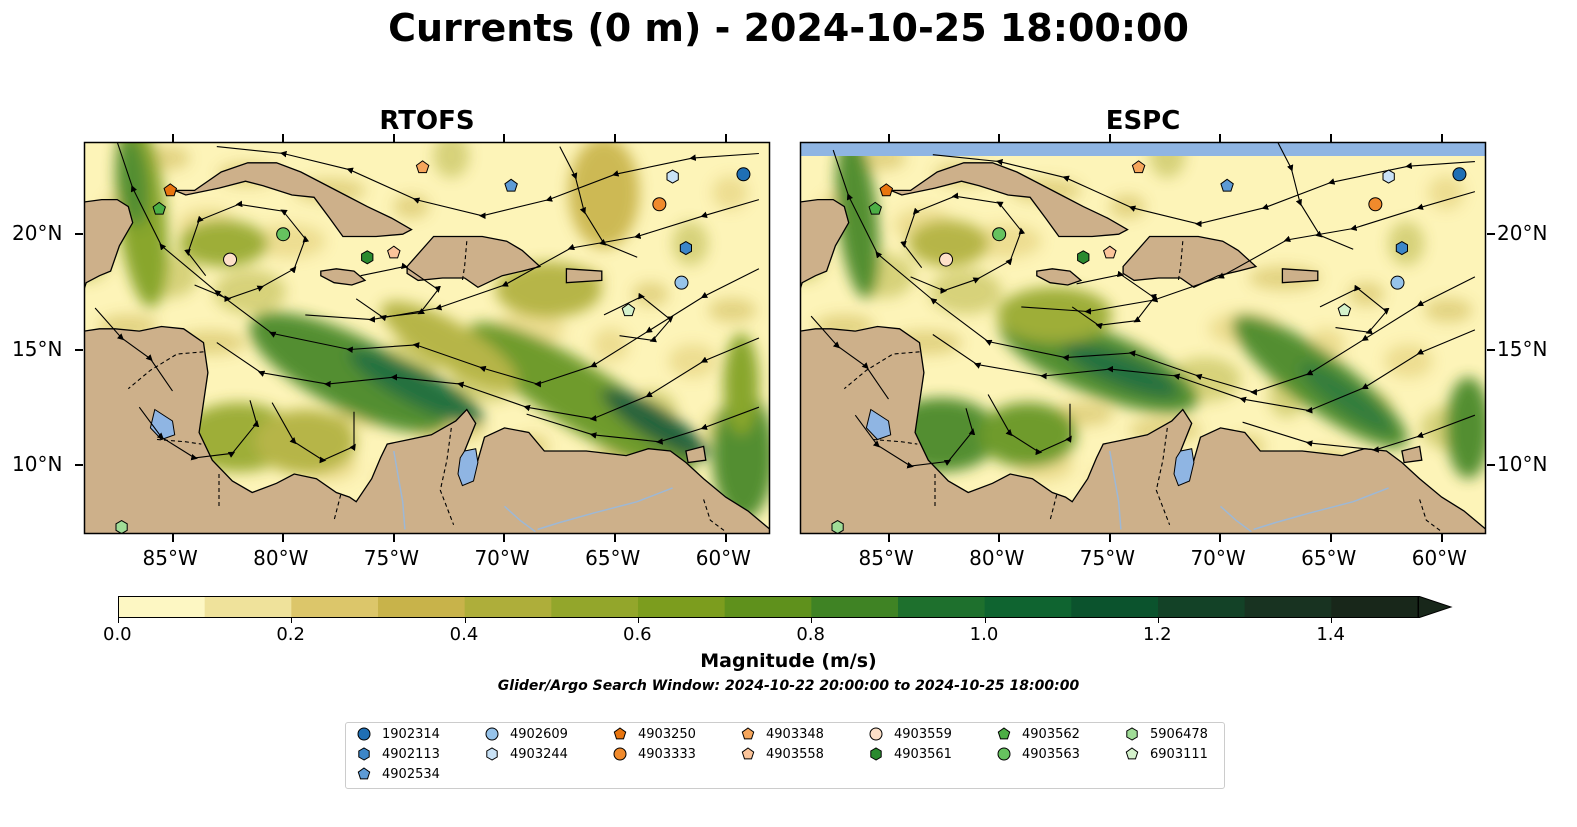 This screenshot has height=827, width=1577. What do you see at coordinates (667, 754) in the screenshot?
I see `legend-label: 4903333` at bounding box center [667, 754].